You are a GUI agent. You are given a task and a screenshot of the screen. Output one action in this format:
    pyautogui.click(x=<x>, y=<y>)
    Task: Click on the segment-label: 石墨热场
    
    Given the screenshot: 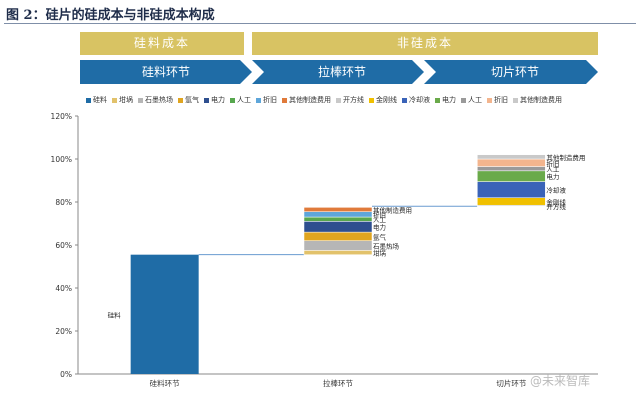 What is the action you would take?
    pyautogui.click(x=386, y=246)
    